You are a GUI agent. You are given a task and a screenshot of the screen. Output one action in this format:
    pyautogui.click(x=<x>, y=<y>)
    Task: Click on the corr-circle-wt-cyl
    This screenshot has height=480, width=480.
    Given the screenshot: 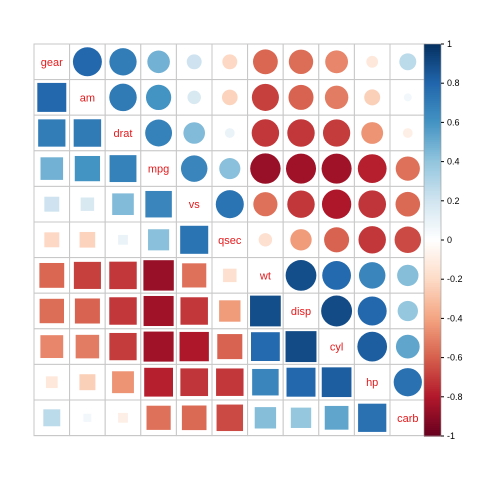 What is the action you would take?
    pyautogui.click(x=336, y=275)
    